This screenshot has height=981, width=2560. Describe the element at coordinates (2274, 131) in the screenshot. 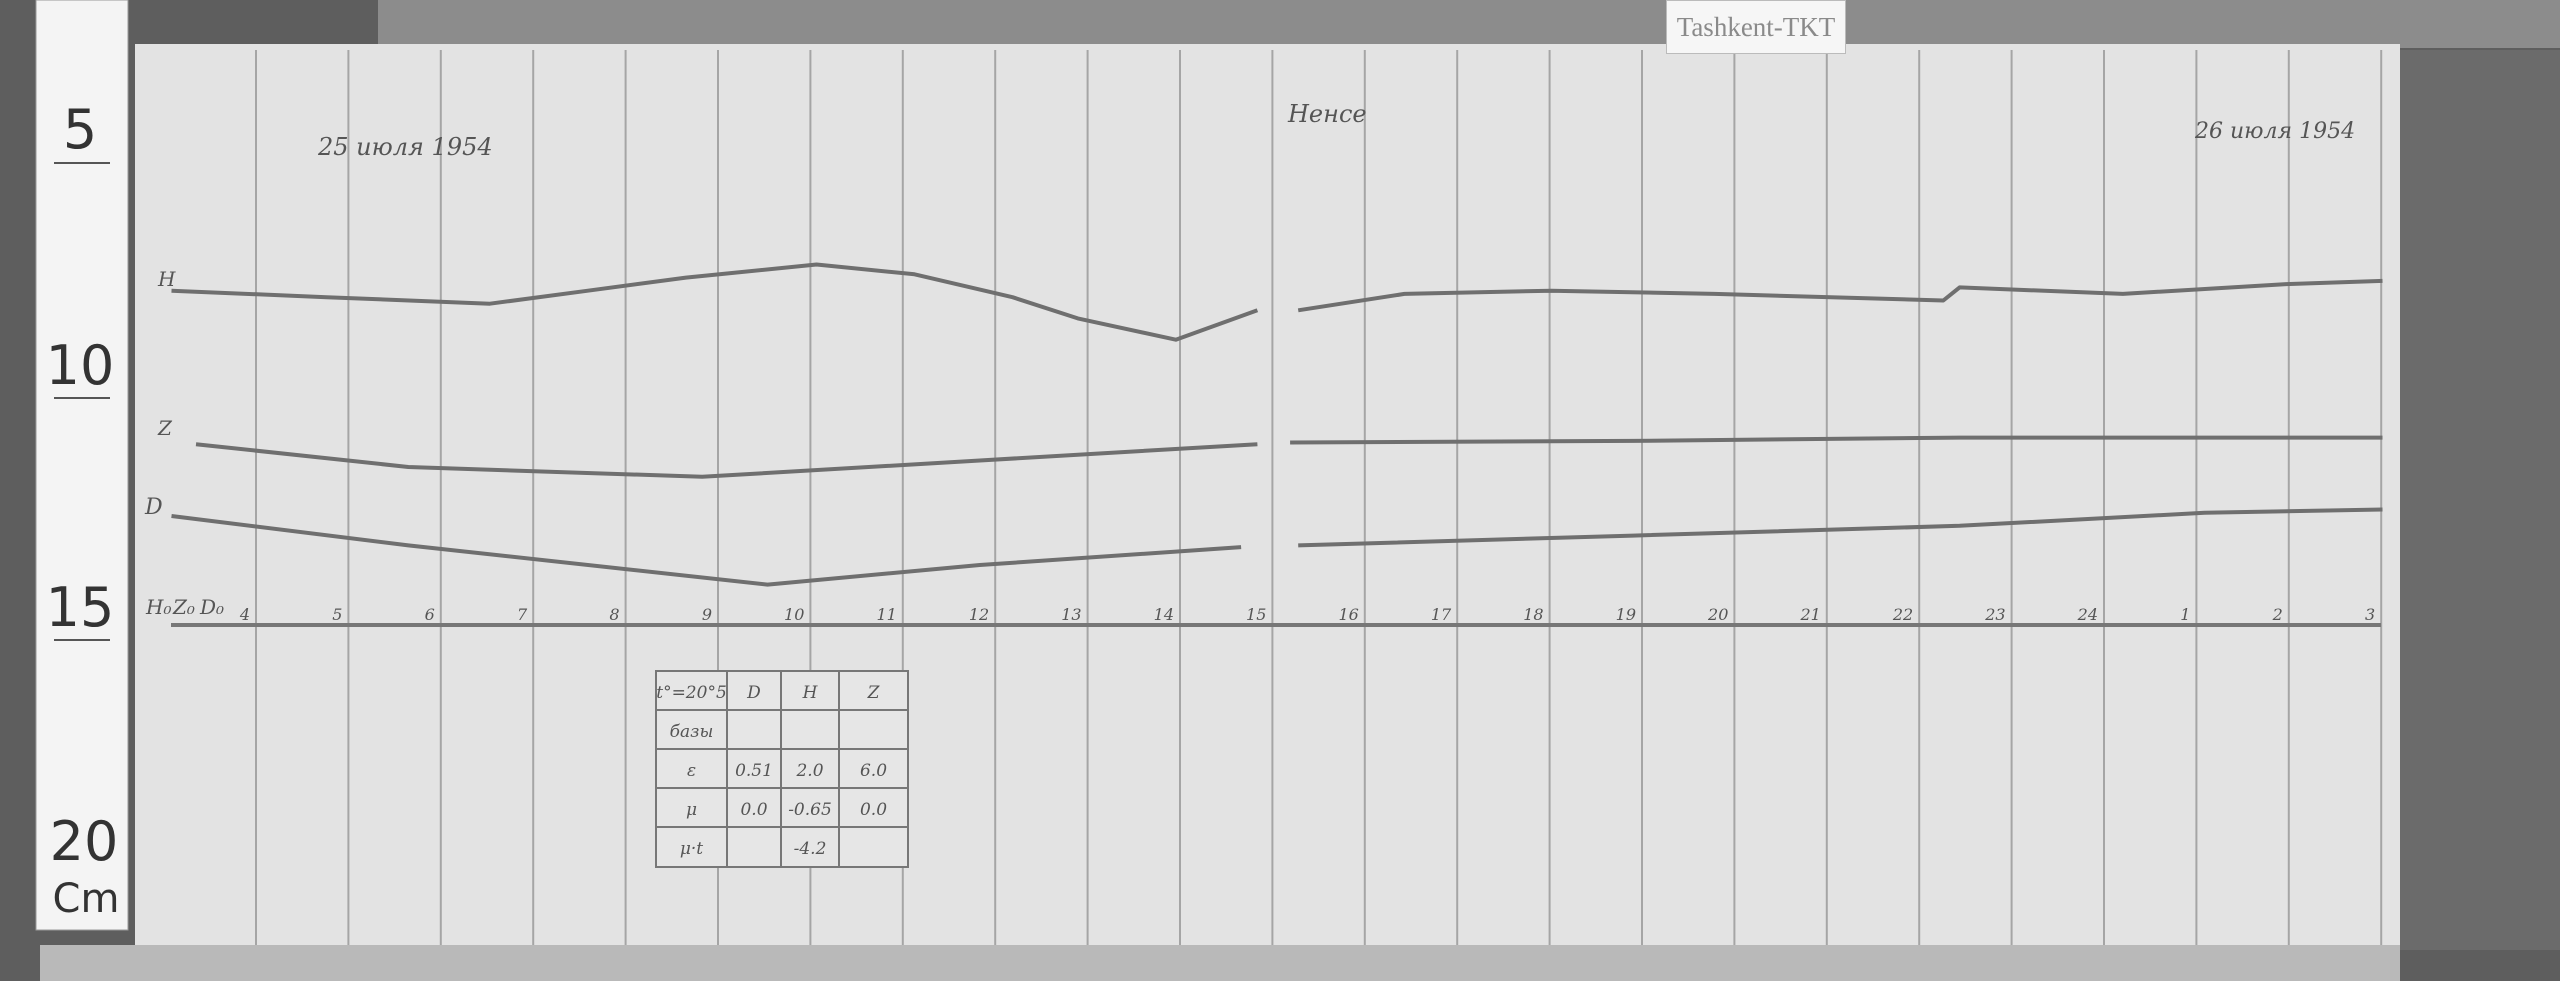

I see `date-right: 26 июля 1954` at that location.